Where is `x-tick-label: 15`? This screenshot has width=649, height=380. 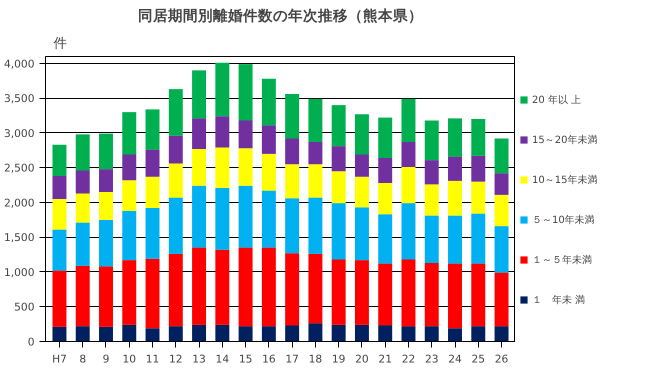 x-tick-label: 15 is located at coordinates (245, 359).